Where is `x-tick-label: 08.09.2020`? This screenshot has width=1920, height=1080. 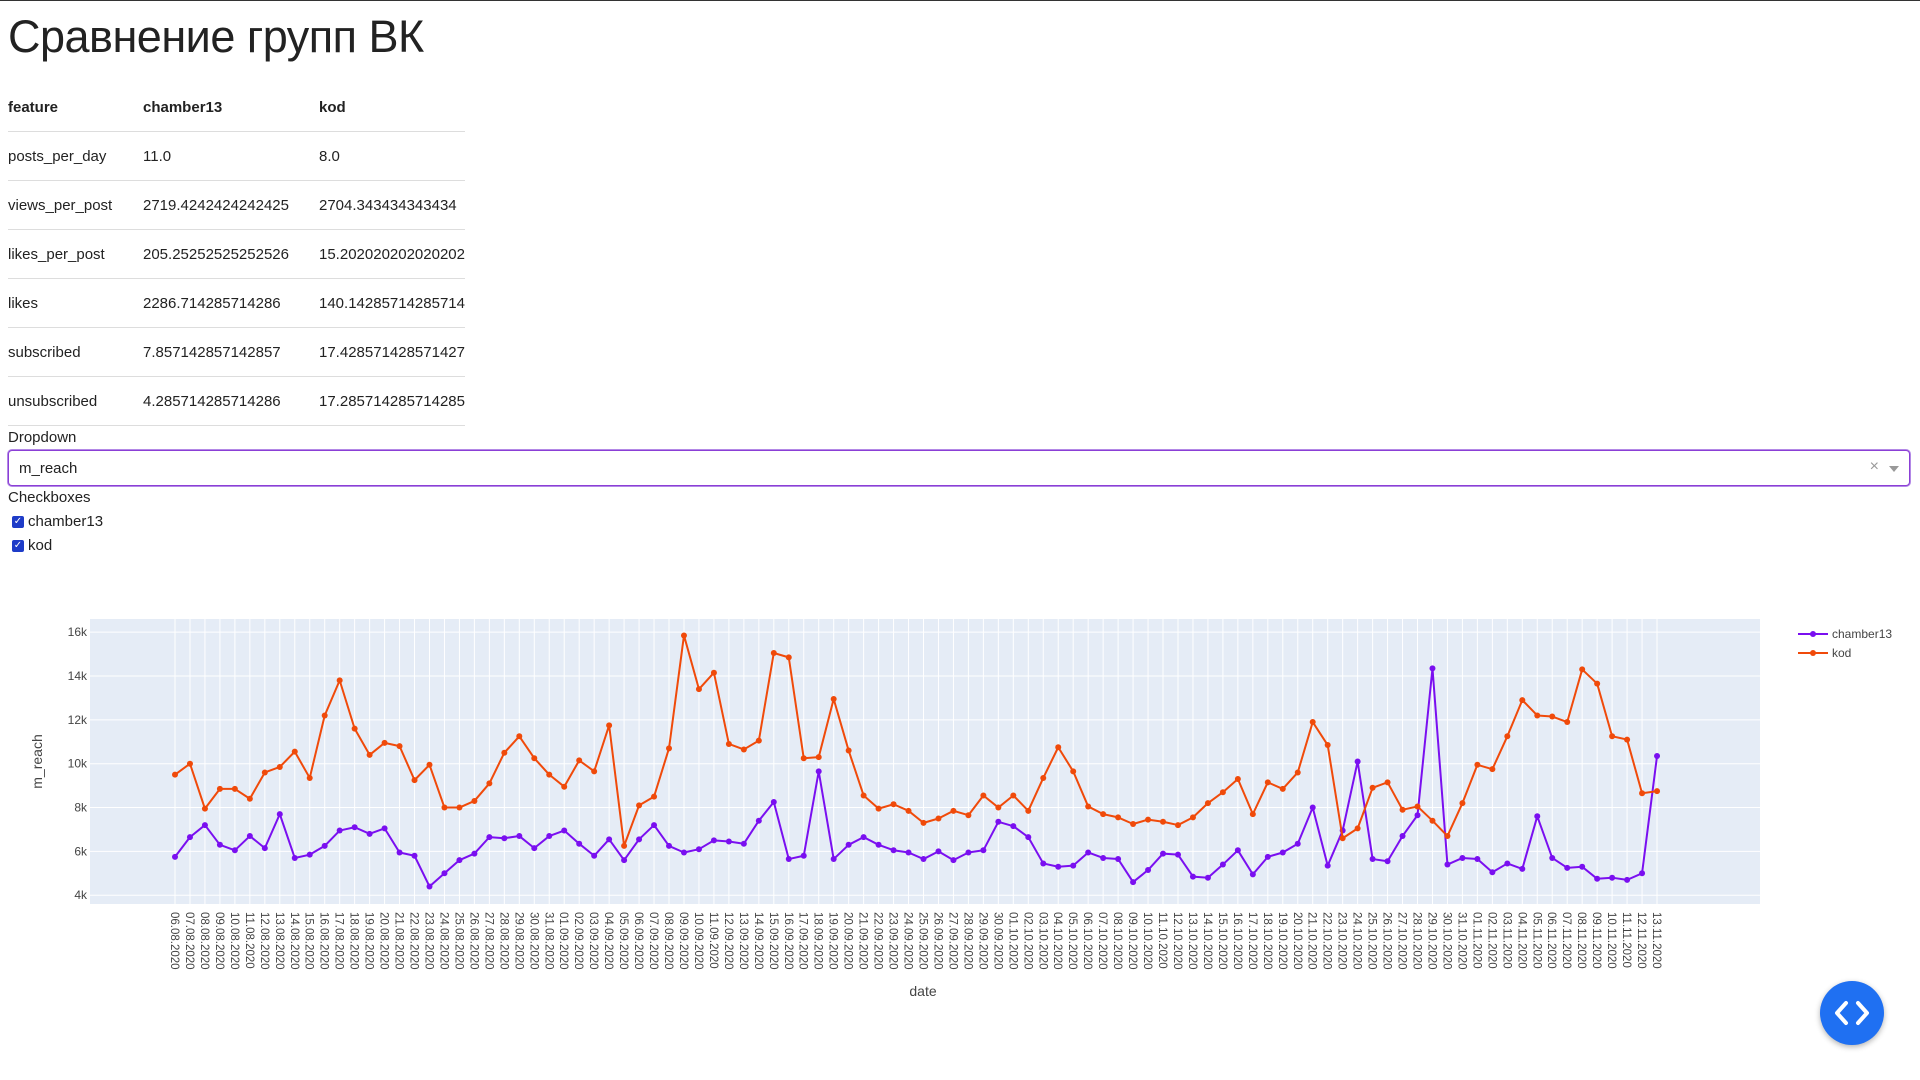
x-tick-label: 08.09.2020 is located at coordinates (668, 941).